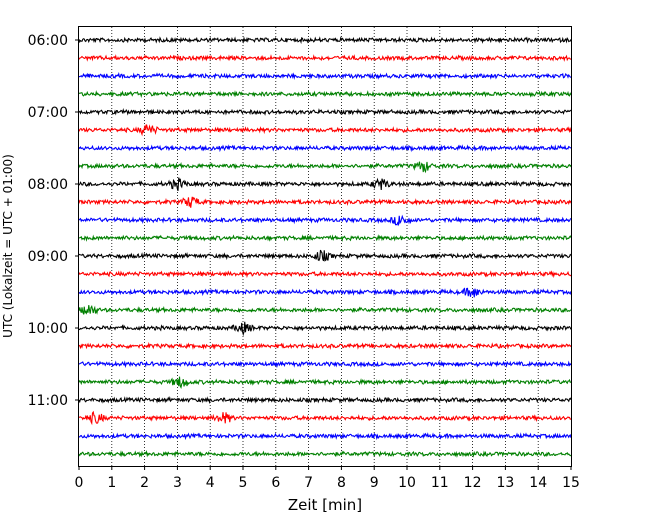 This screenshot has height=520, width=650. What do you see at coordinates (48, 401) in the screenshot?
I see `y-tick-label: 11:00` at bounding box center [48, 401].